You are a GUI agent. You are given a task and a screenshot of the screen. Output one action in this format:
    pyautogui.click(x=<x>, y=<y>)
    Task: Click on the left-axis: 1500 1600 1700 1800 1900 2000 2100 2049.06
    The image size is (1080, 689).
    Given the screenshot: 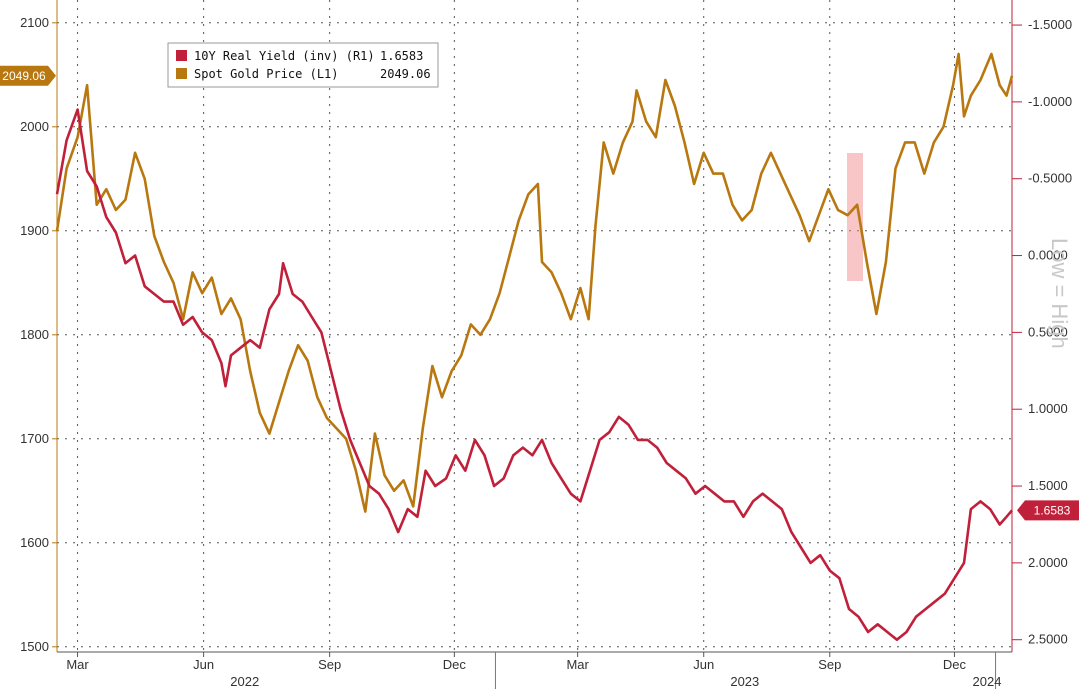 What is the action you would take?
    pyautogui.click(x=29, y=327)
    